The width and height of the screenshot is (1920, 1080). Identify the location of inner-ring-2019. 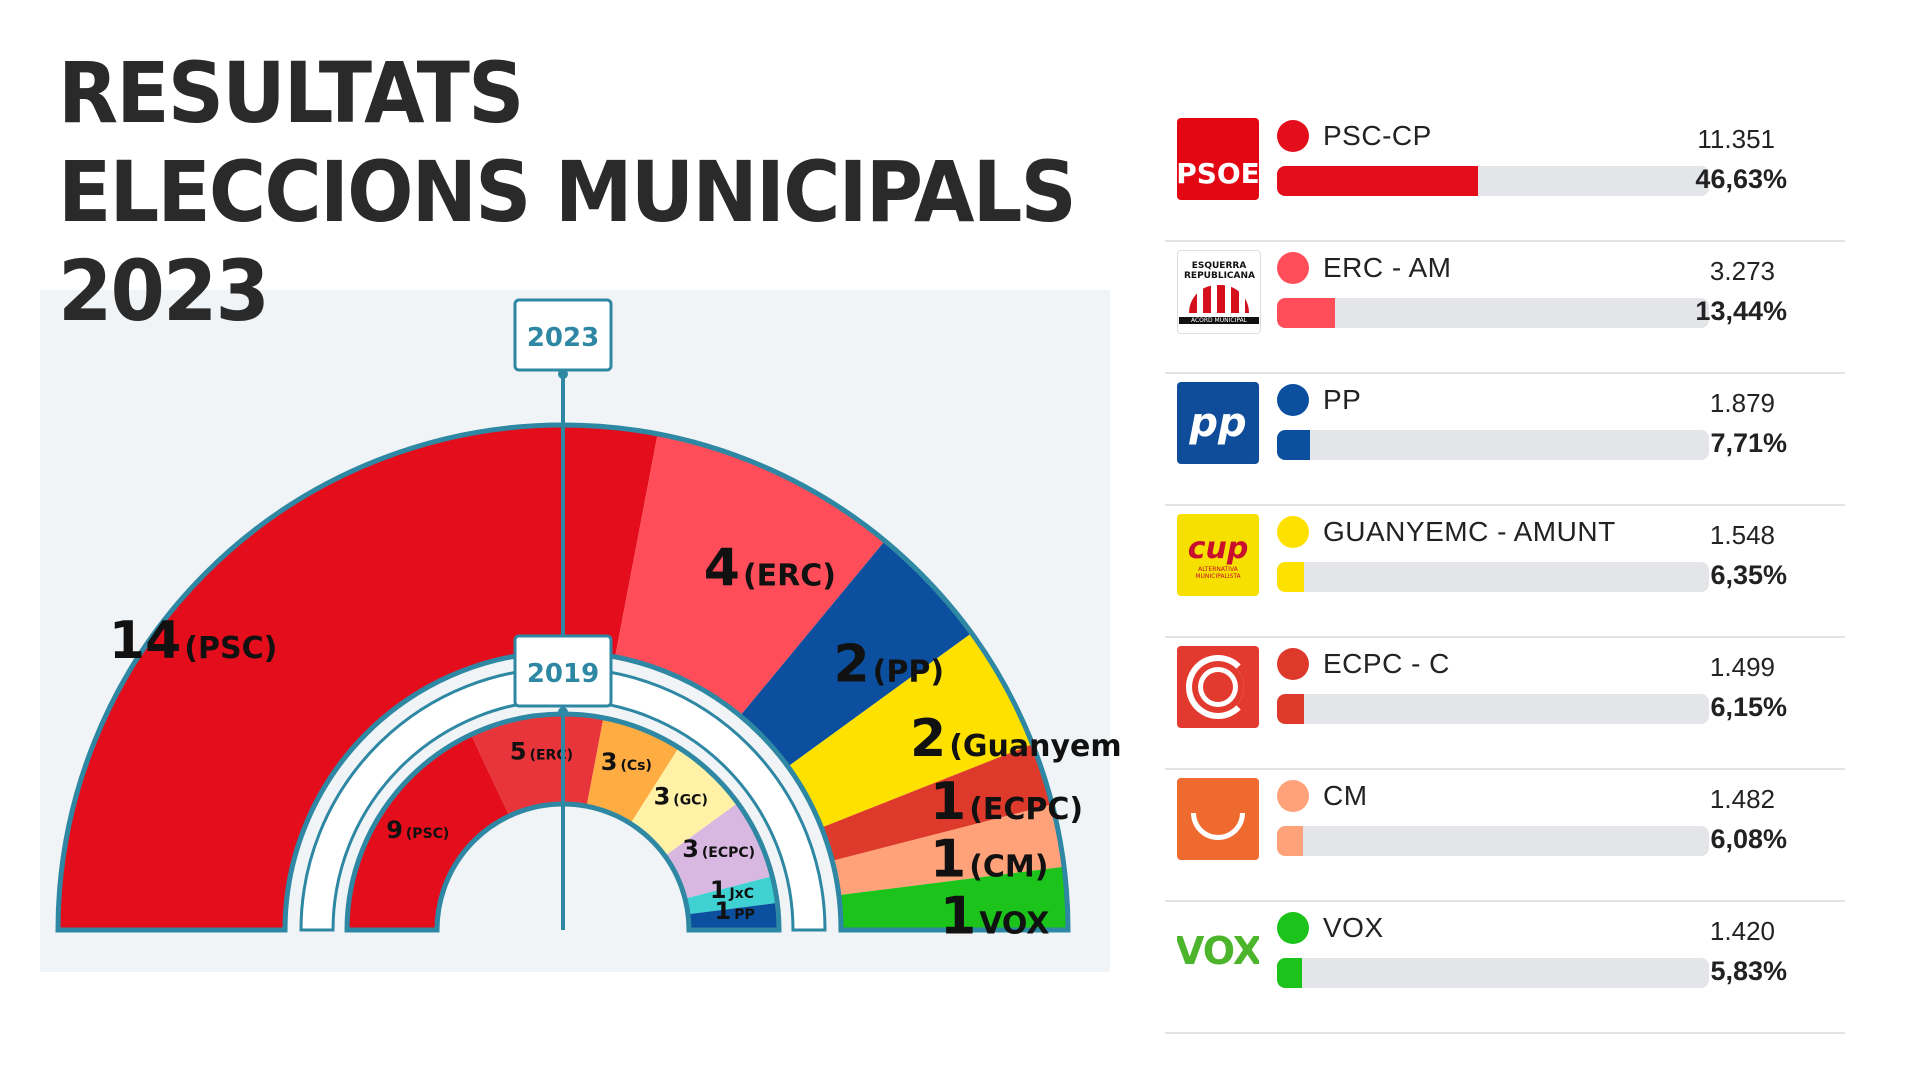
(563, 822).